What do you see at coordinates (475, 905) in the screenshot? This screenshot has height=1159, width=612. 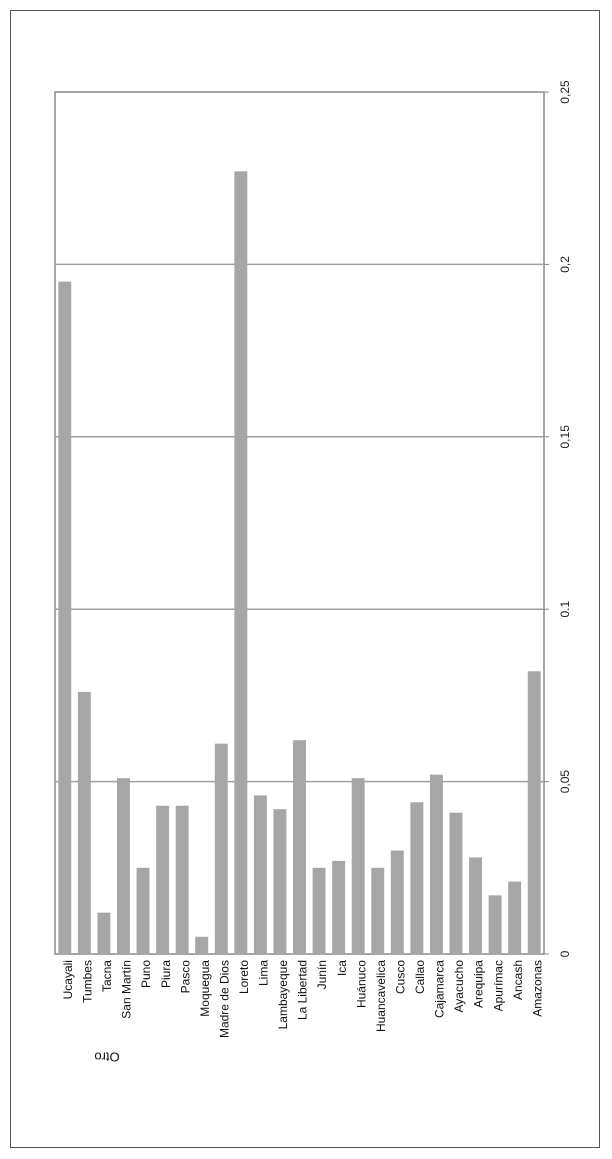 I see `bar-arequipa` at bounding box center [475, 905].